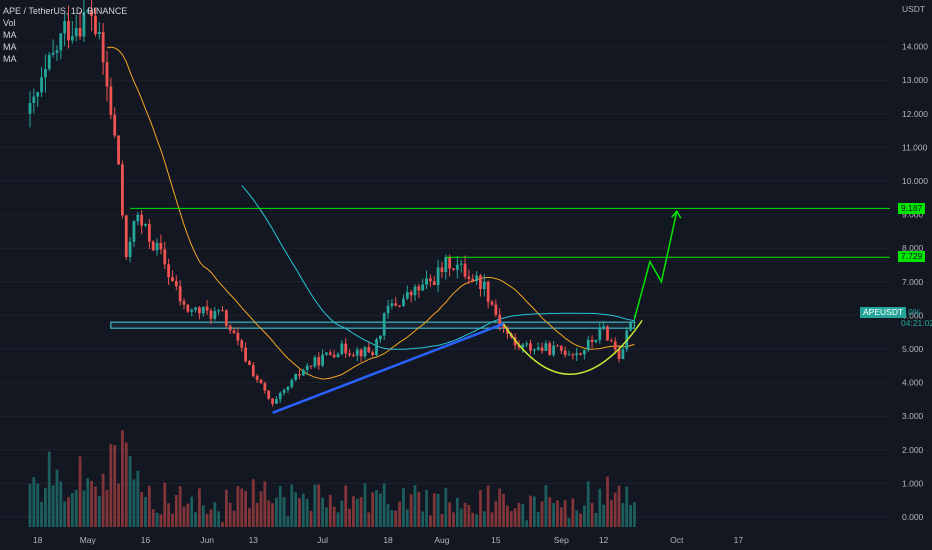 This screenshot has height=550, width=932. What do you see at coordinates (915, 147) in the screenshot?
I see `axis-tick-label: 11.000` at bounding box center [915, 147].